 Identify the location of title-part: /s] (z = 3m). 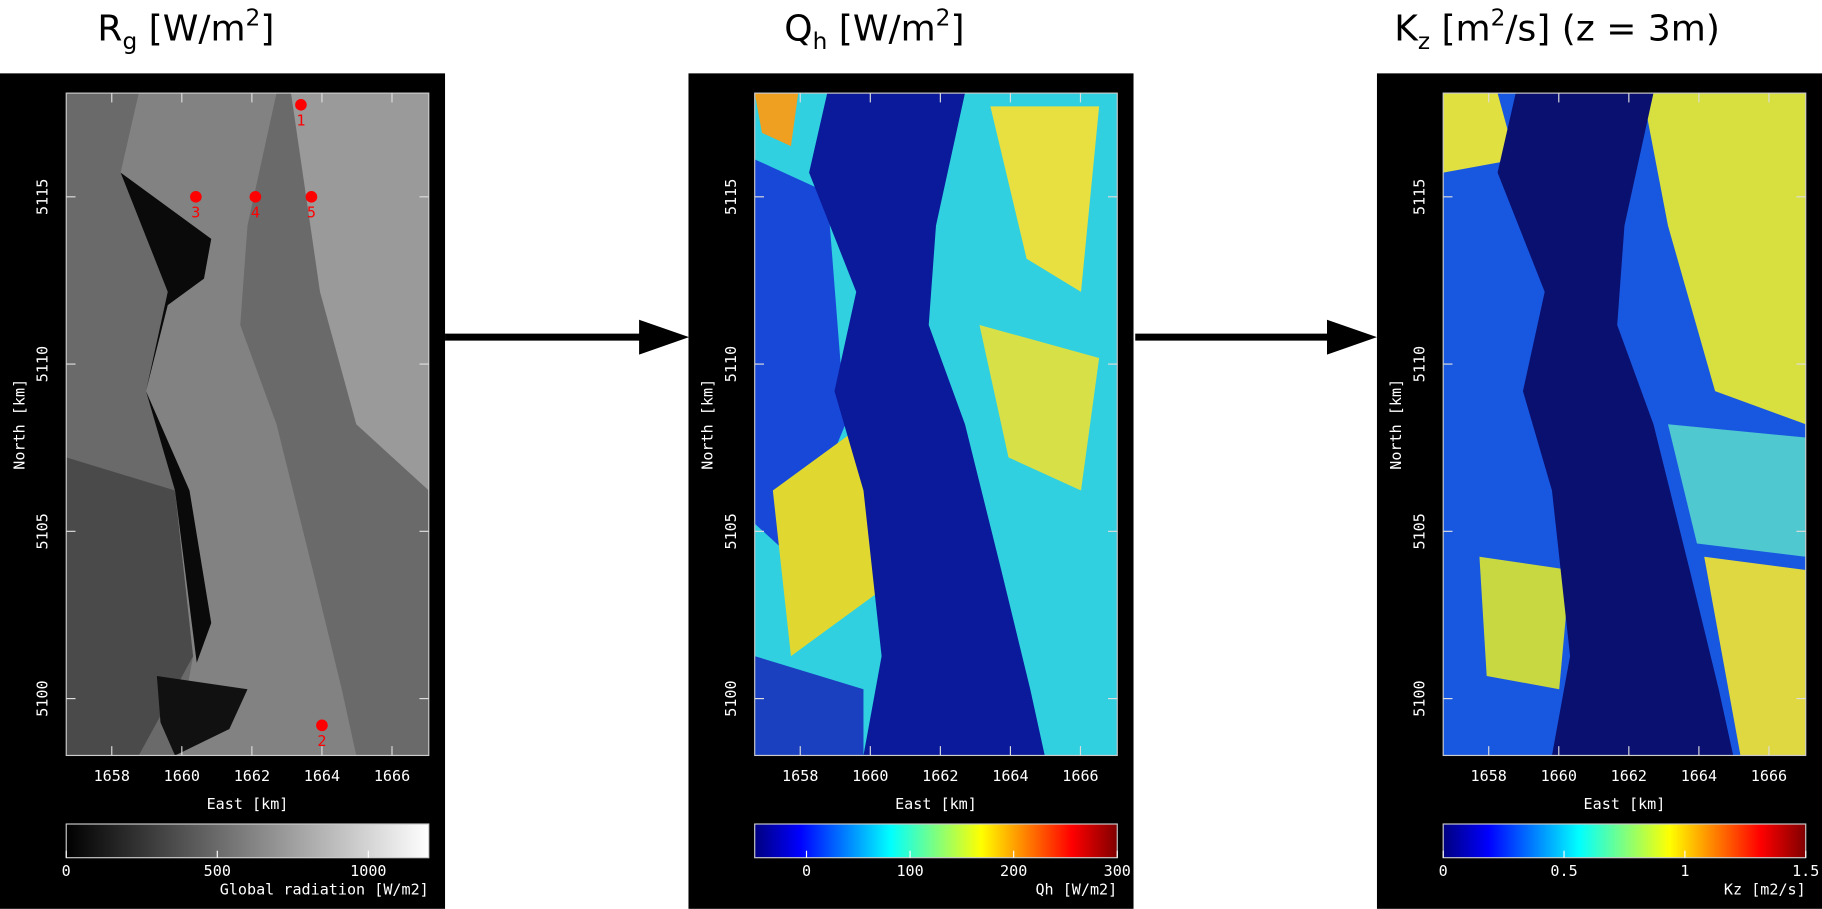
(1612, 28).